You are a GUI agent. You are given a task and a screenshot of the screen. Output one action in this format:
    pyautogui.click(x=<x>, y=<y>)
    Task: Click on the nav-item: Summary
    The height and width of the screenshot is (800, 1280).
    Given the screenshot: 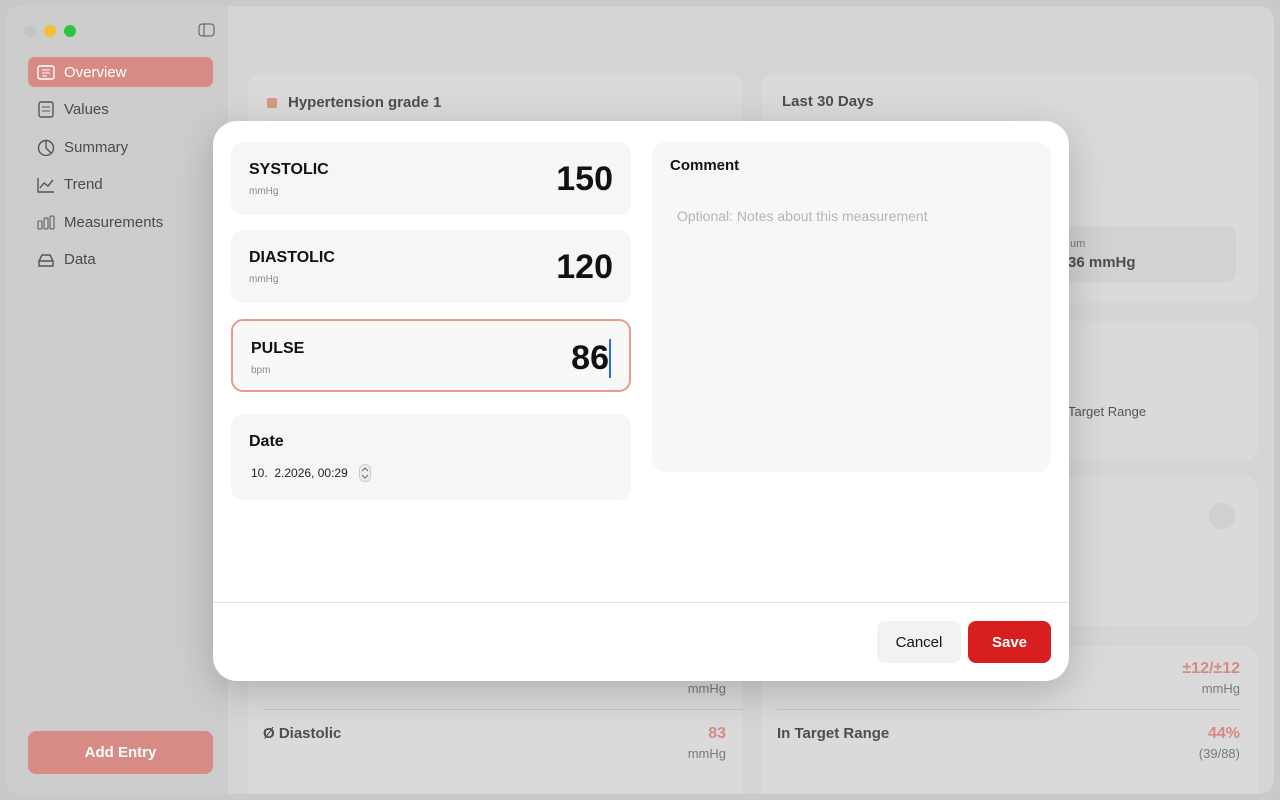 What is the action you would take?
    pyautogui.click(x=120, y=147)
    